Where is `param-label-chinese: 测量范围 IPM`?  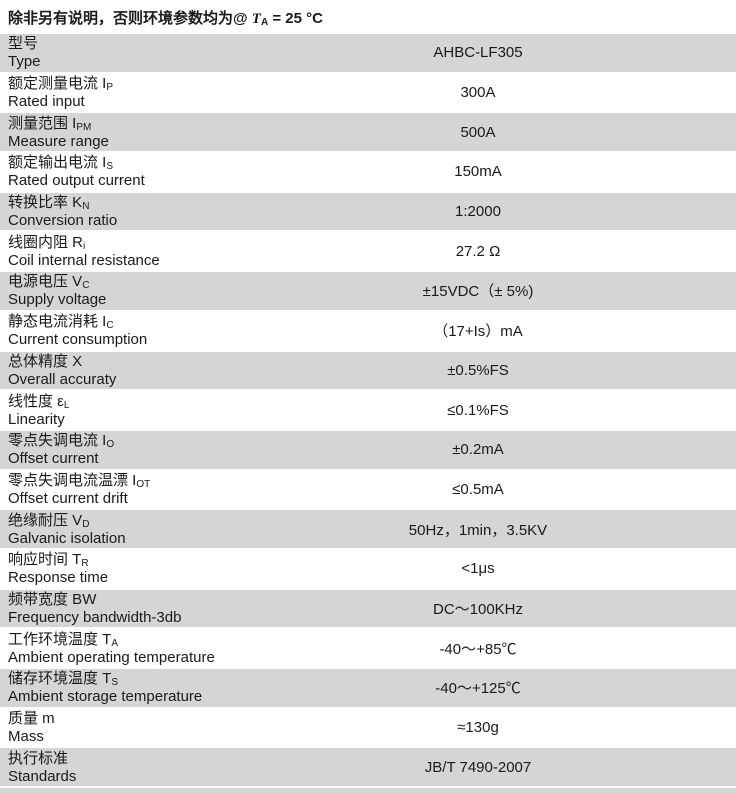 param-label-chinese: 测量范围 IPM is located at coordinates (50, 123).